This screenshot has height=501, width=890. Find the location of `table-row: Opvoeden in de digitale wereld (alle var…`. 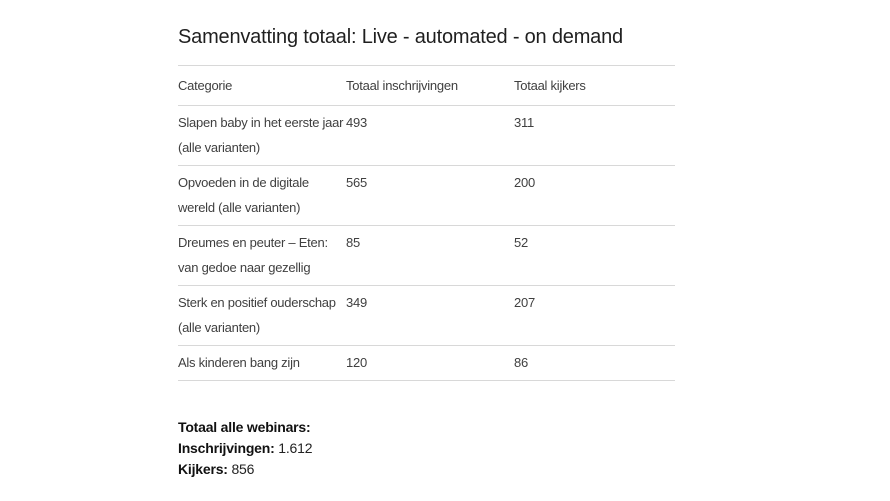

table-row: Opvoeden in de digitale wereld (alle var… is located at coordinates (426, 195).